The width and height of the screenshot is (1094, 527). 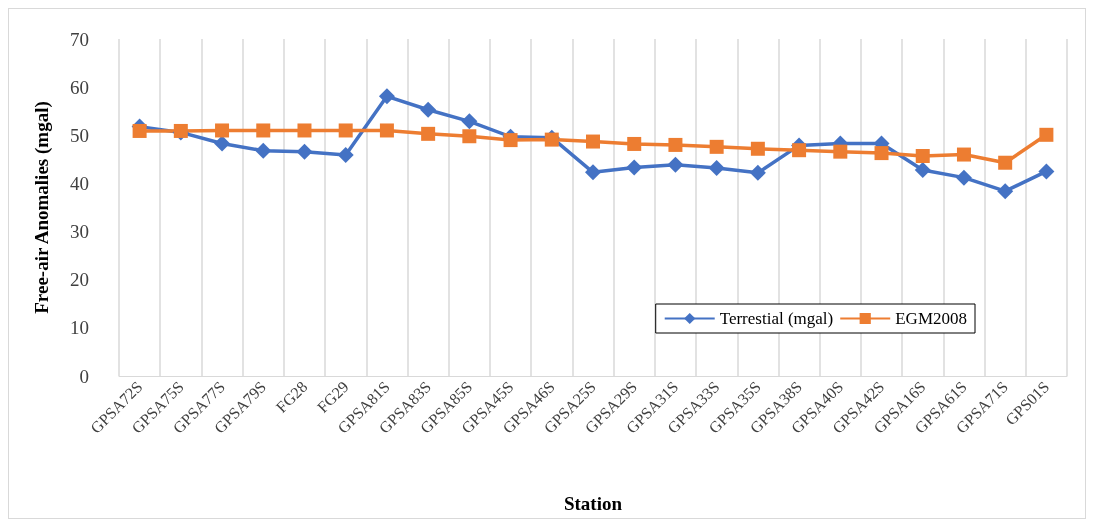 I want to click on x-axis-title: Station, so click(x=593, y=503).